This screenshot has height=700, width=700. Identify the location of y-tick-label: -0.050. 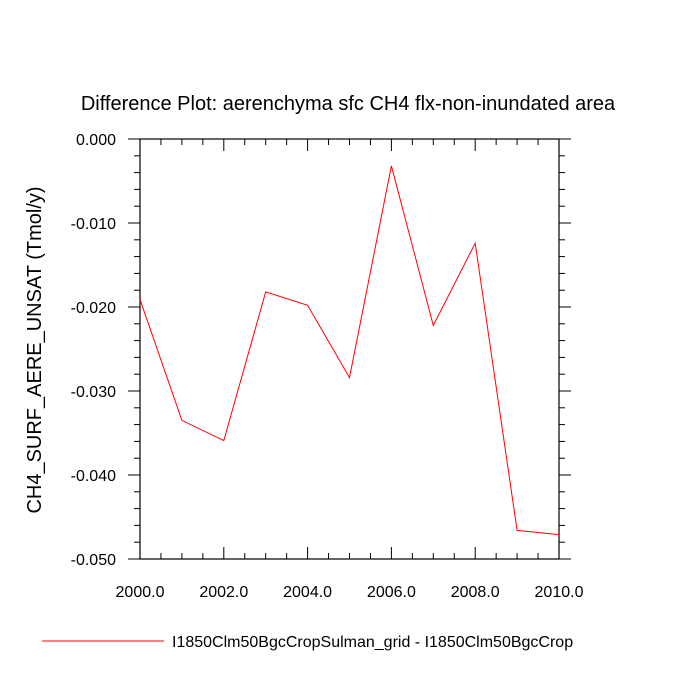
(93, 560).